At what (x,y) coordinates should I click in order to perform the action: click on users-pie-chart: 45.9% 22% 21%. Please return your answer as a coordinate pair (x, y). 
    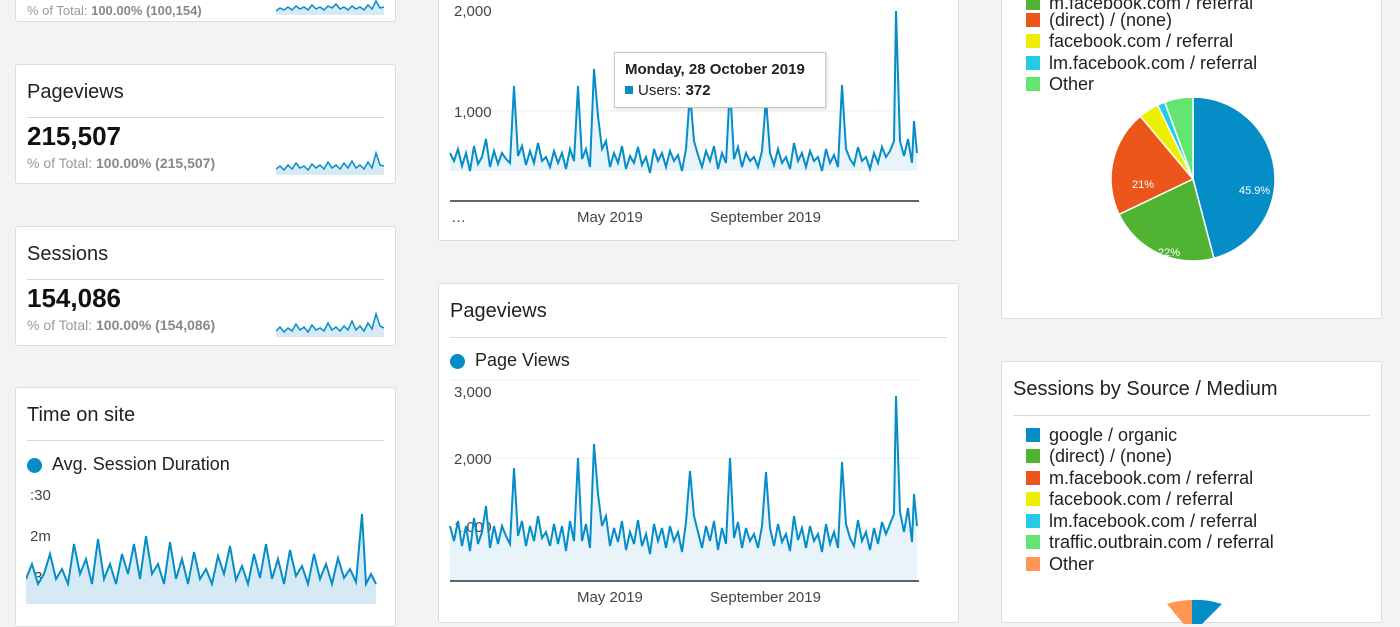
    Looking at the image, I should click on (1193, 198).